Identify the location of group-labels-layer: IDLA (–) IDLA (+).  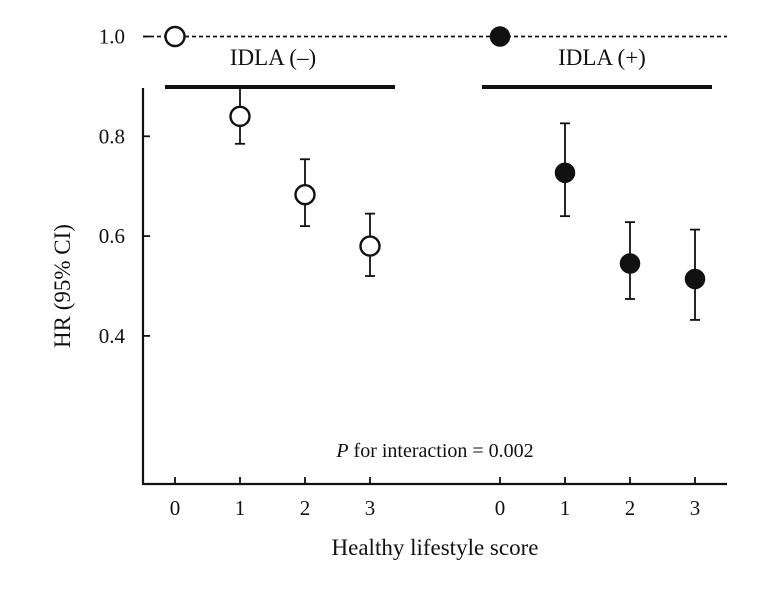
(438, 67).